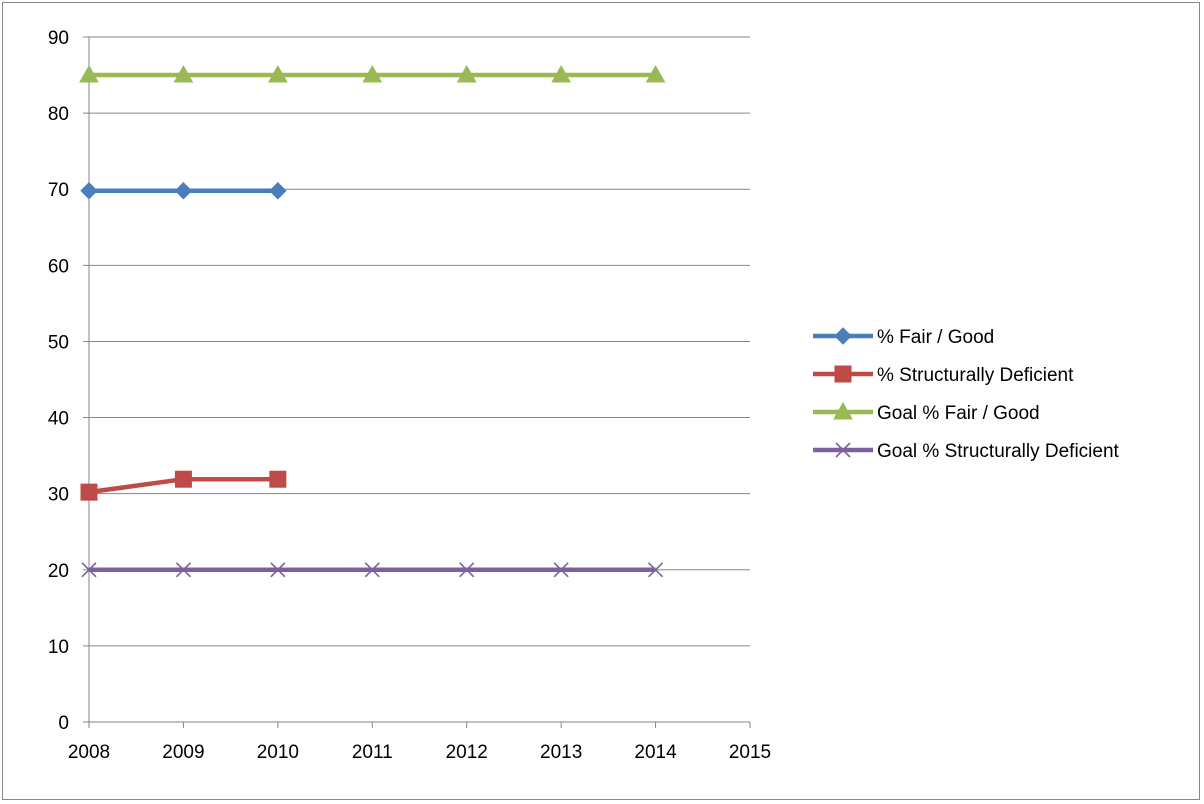  I want to click on y-tick-label: 0, so click(63, 723).